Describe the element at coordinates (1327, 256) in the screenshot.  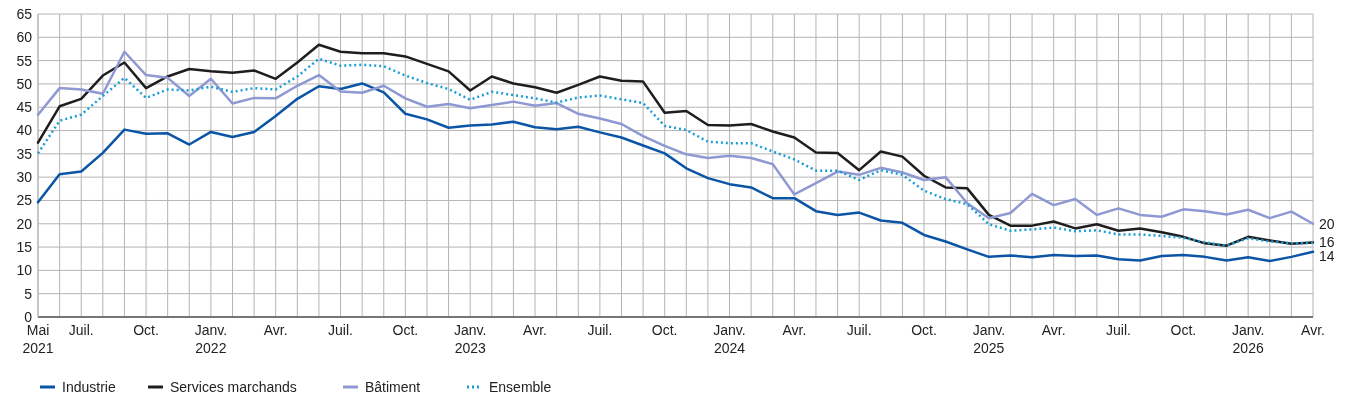
I see `data-label: 14` at that location.